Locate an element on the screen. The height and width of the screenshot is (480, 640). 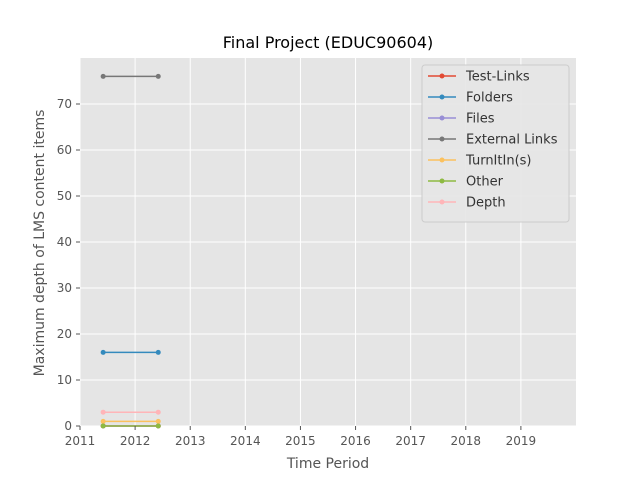
legend-label: TurnItIn(s) is located at coordinates (498, 161).